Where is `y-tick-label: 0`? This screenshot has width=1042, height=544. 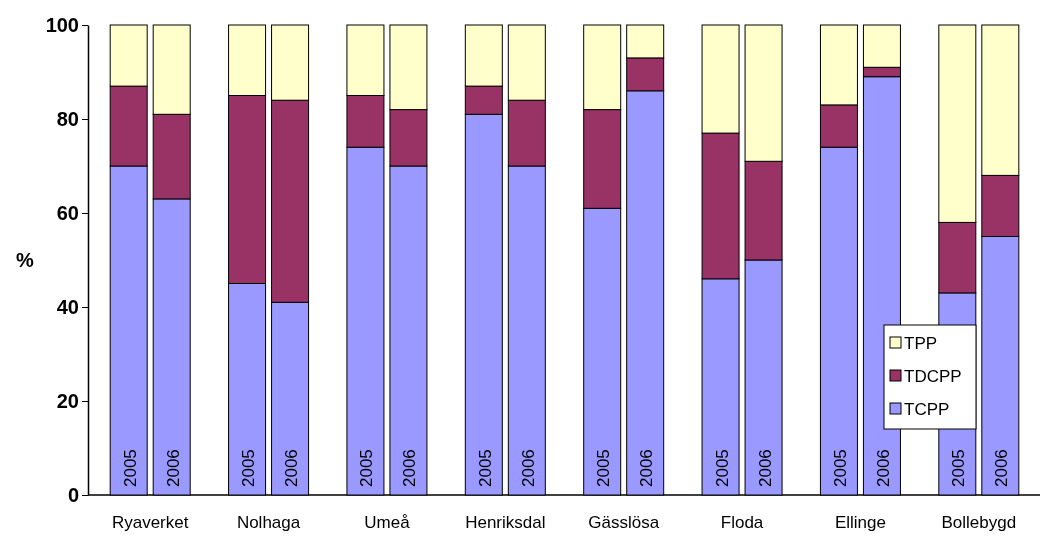
y-tick-label: 0 is located at coordinates (73, 494).